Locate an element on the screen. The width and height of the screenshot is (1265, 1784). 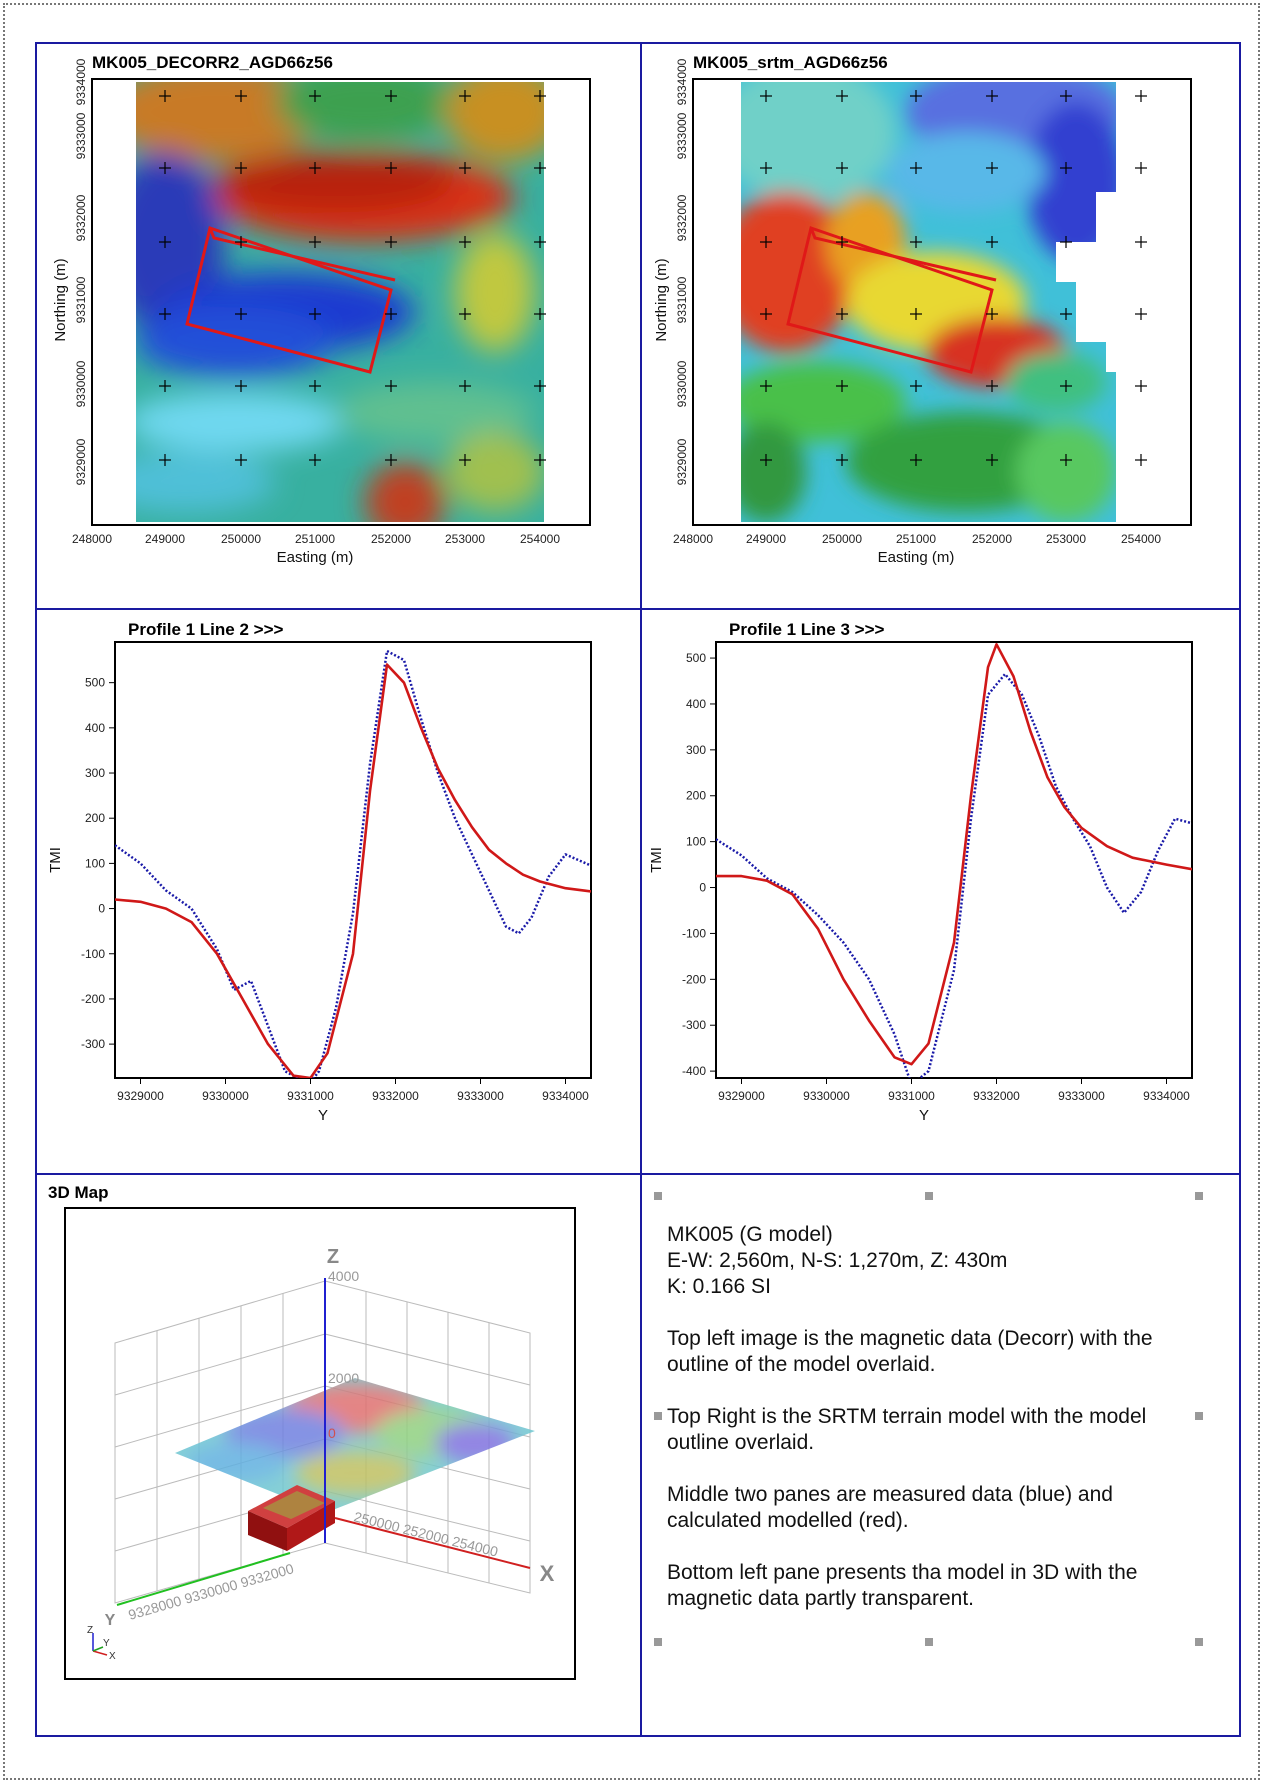
srtm-y-tick: 9332000 is located at coordinates (682, 217).